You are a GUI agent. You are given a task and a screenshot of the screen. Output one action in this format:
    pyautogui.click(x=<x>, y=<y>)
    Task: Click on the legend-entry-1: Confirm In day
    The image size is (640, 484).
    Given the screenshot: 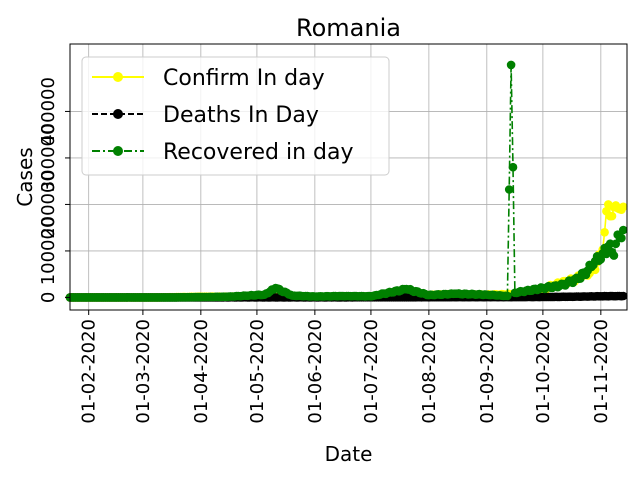 What is the action you would take?
    pyautogui.click(x=208, y=78)
    